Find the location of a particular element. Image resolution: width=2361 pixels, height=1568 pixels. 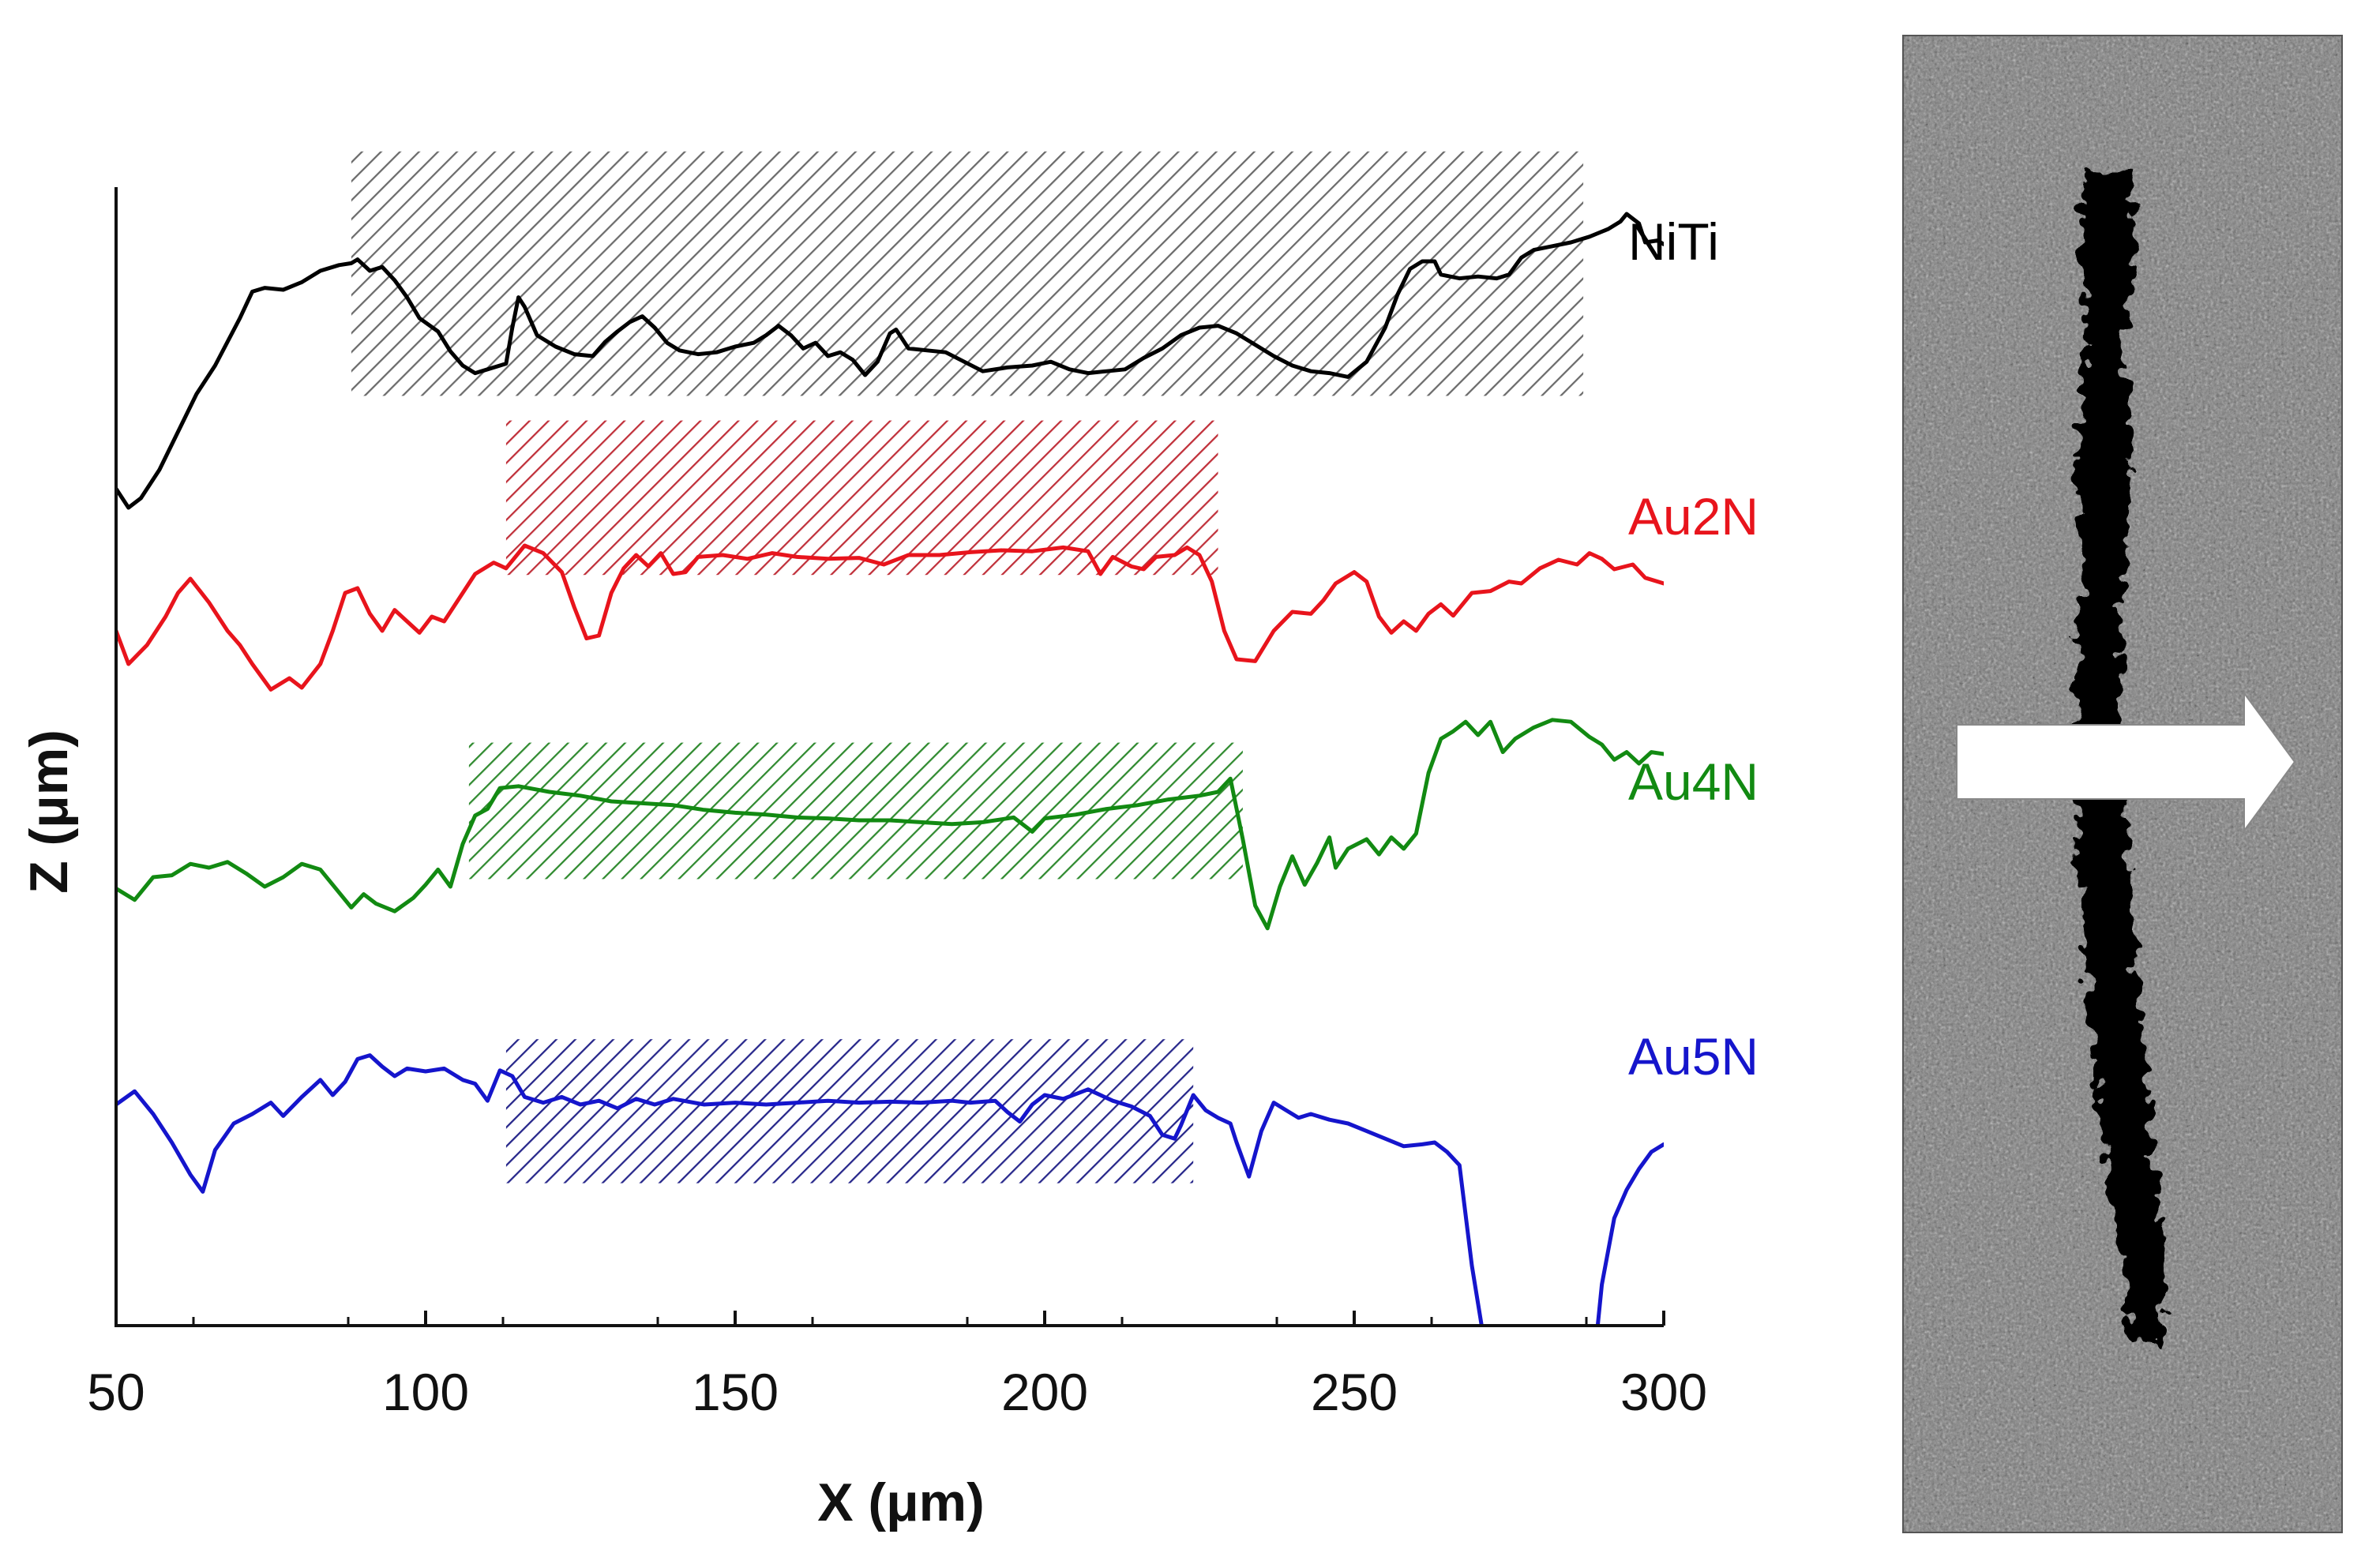

x-axis-title: X (μm) is located at coordinates (901, 1502).